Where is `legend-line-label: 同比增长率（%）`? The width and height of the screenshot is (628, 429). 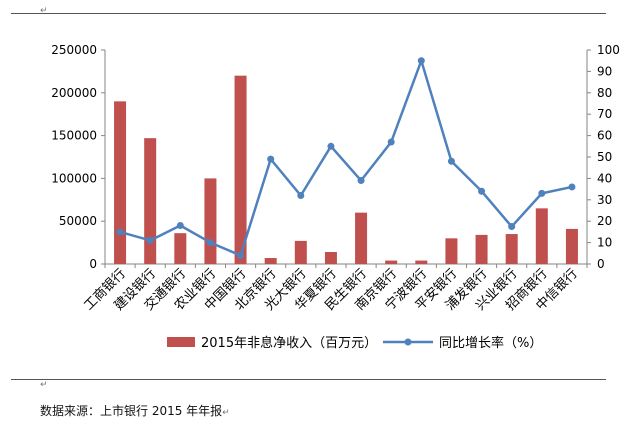 legend-line-label: 同比增长率（%） is located at coordinates (490, 343).